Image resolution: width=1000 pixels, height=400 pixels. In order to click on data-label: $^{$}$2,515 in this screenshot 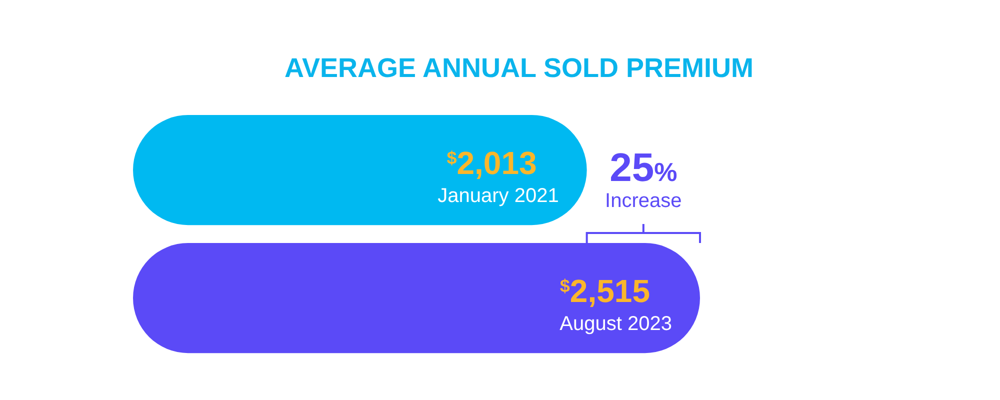, I will do `click(605, 291)`.